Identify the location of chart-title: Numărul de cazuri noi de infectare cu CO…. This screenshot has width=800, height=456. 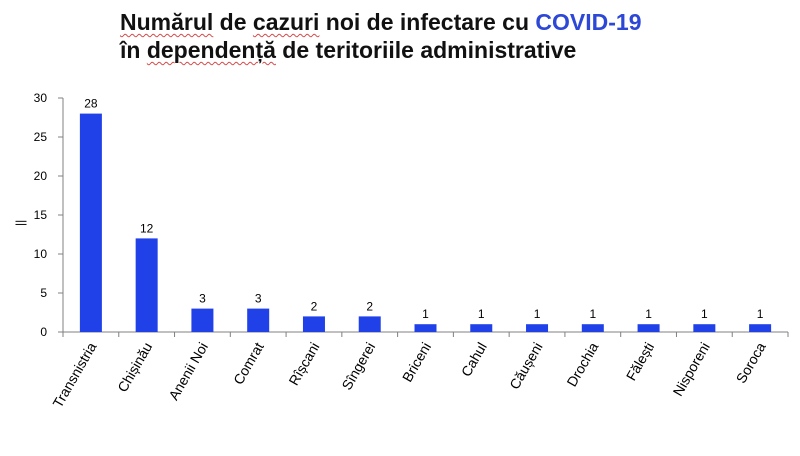
(440, 36).